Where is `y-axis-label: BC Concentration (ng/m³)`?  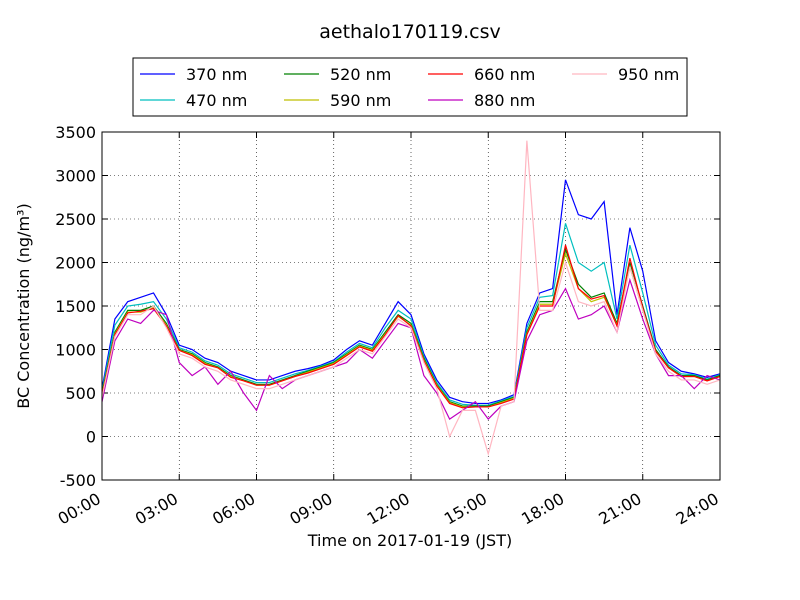
y-axis-label: BC Concentration (ng/m³) is located at coordinates (23, 305).